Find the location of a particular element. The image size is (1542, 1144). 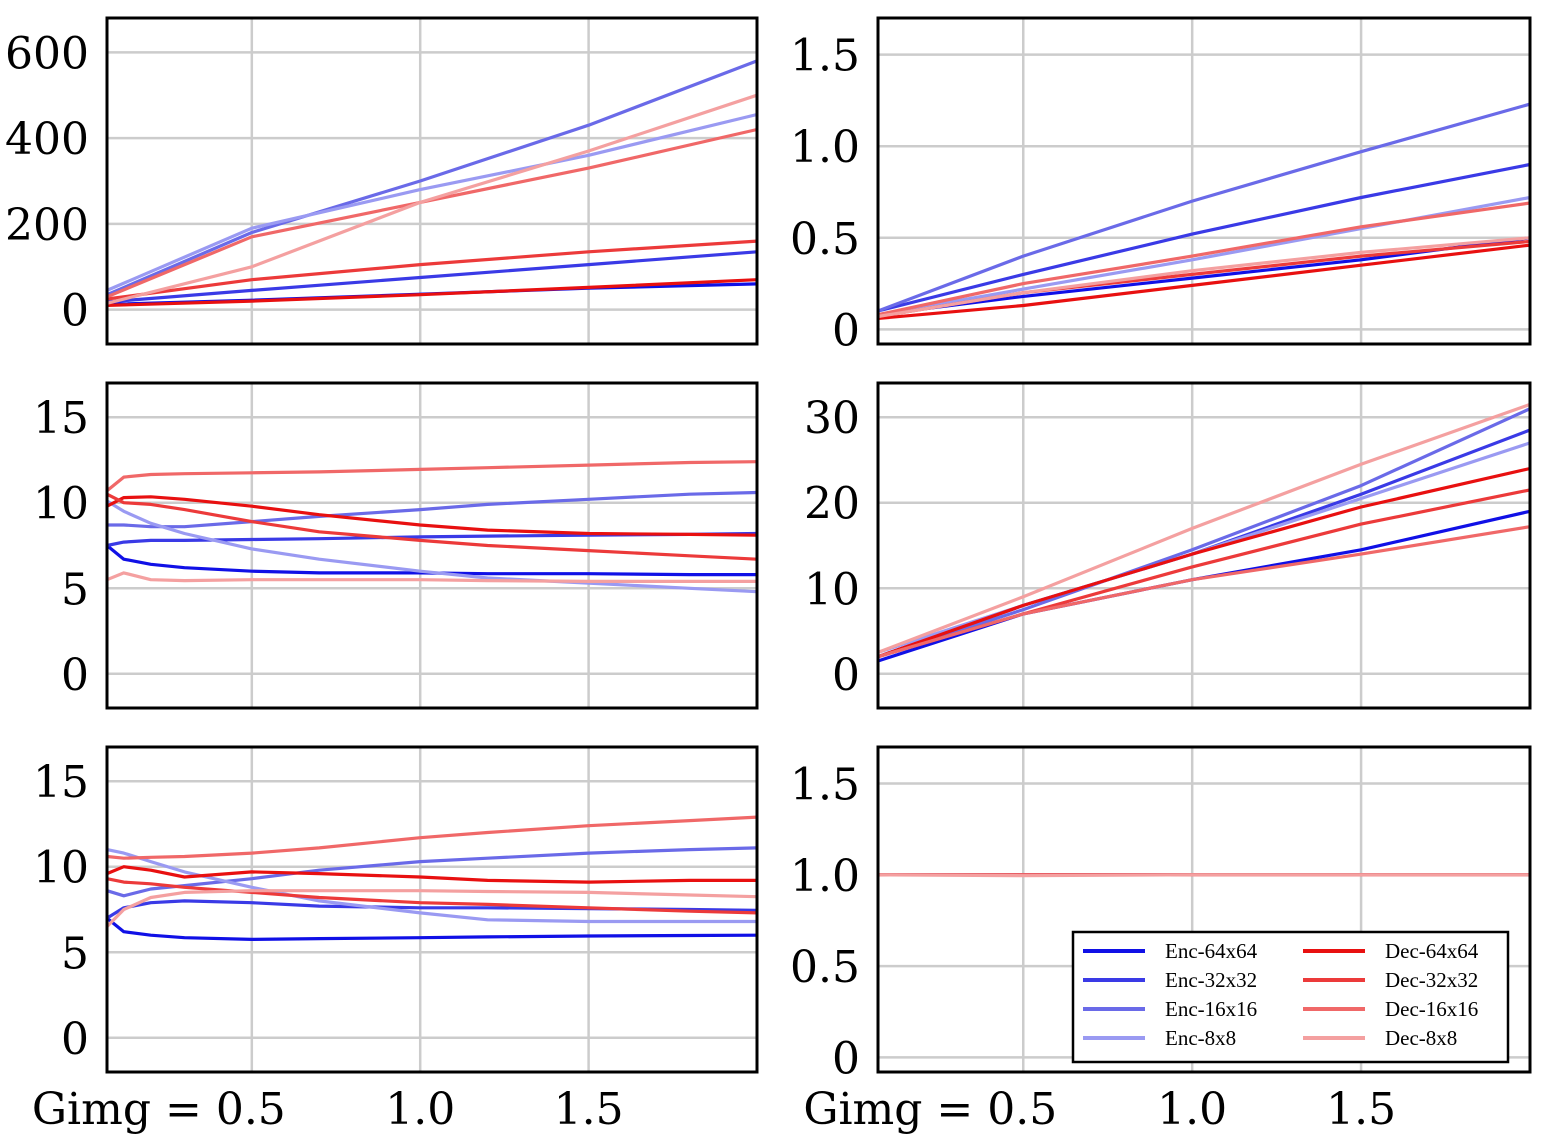

legend-label: Enc-64x64 is located at coordinates (1211, 951).